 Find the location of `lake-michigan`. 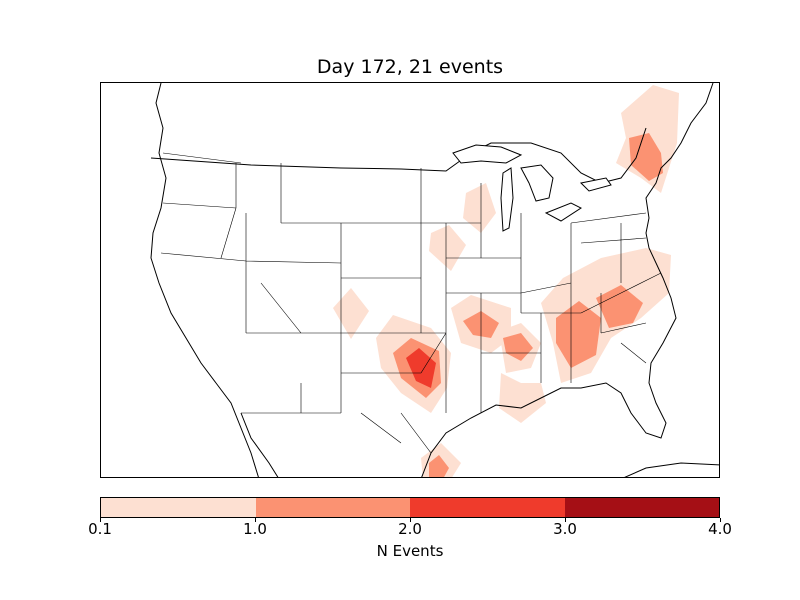

lake-michigan is located at coordinates (507, 199).